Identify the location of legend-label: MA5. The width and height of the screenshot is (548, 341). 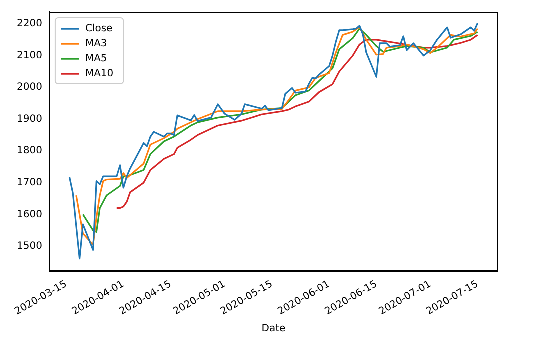
(96, 59).